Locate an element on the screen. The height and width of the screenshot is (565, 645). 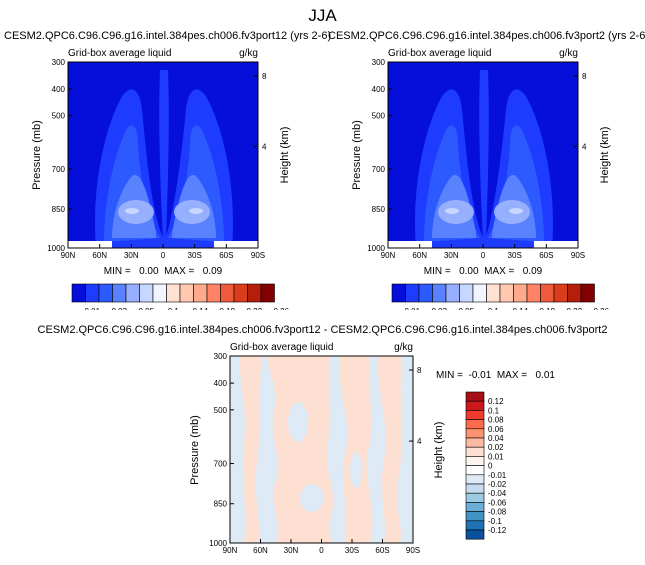
panel2-x-tick-label: 30N is located at coordinates (451, 255).